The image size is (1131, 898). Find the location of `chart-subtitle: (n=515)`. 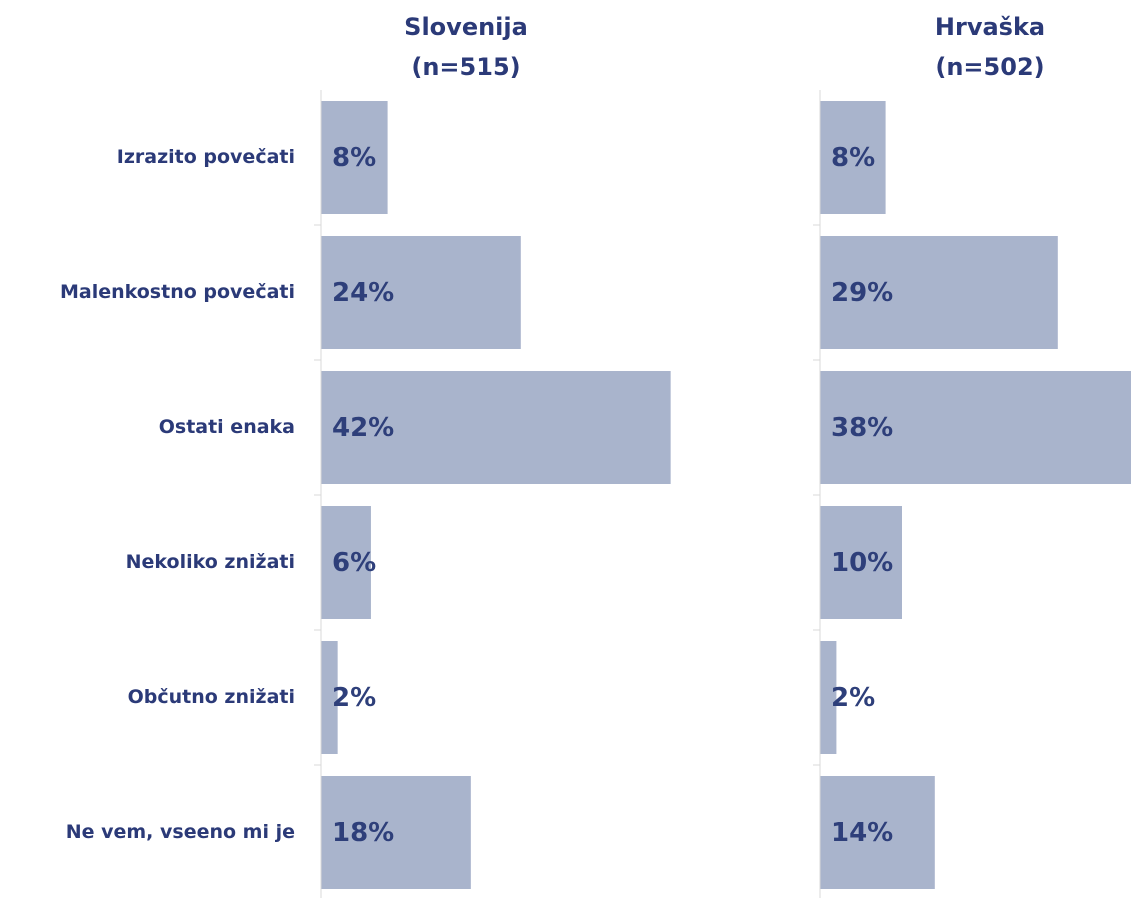

chart-subtitle: (n=515) is located at coordinates (465, 67).